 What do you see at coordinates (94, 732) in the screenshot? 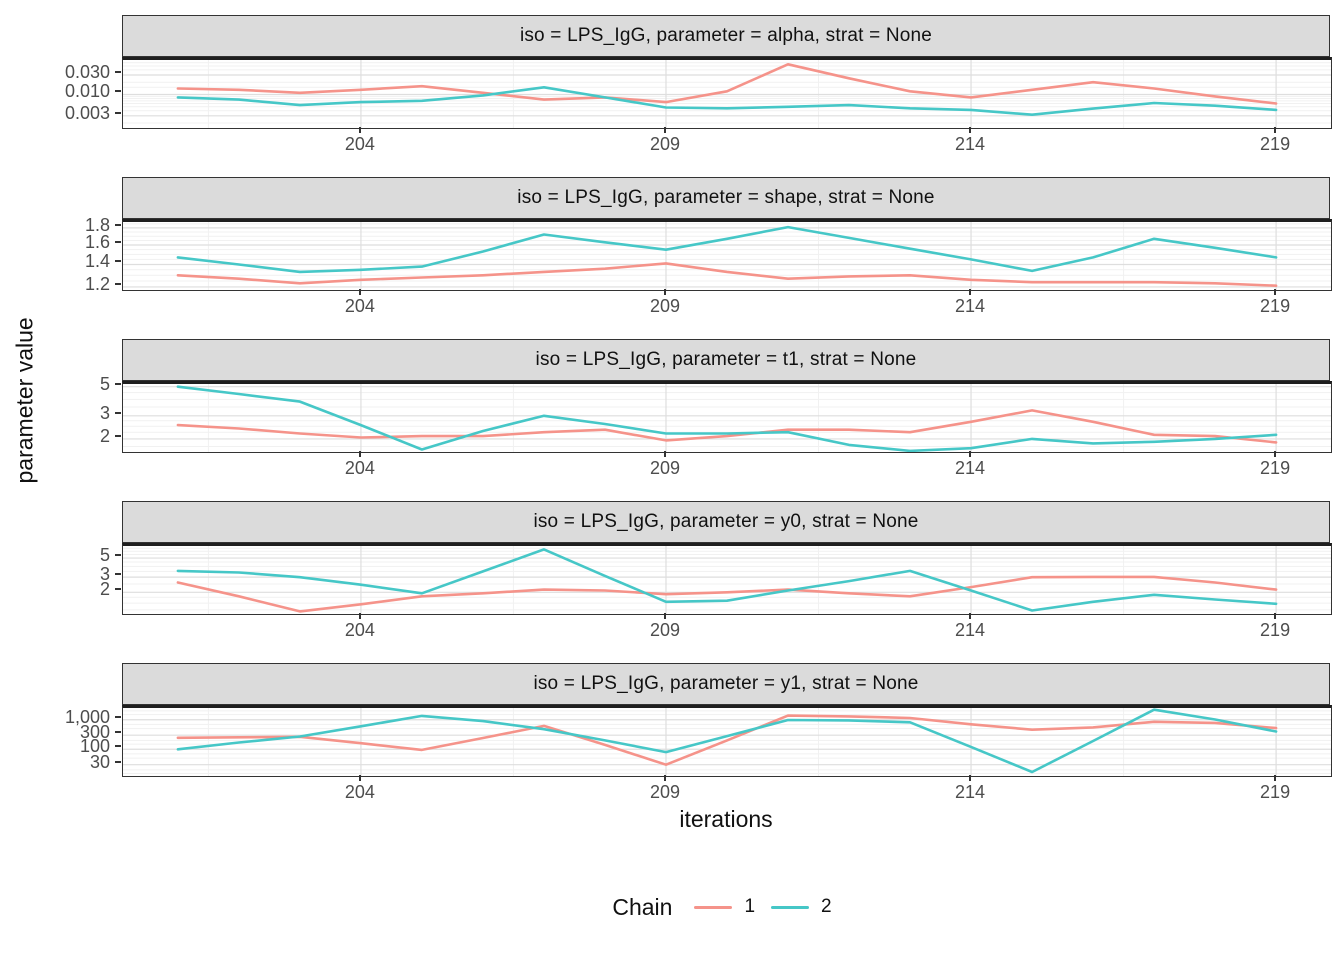
I see `y-tick-label: 300` at bounding box center [94, 732].